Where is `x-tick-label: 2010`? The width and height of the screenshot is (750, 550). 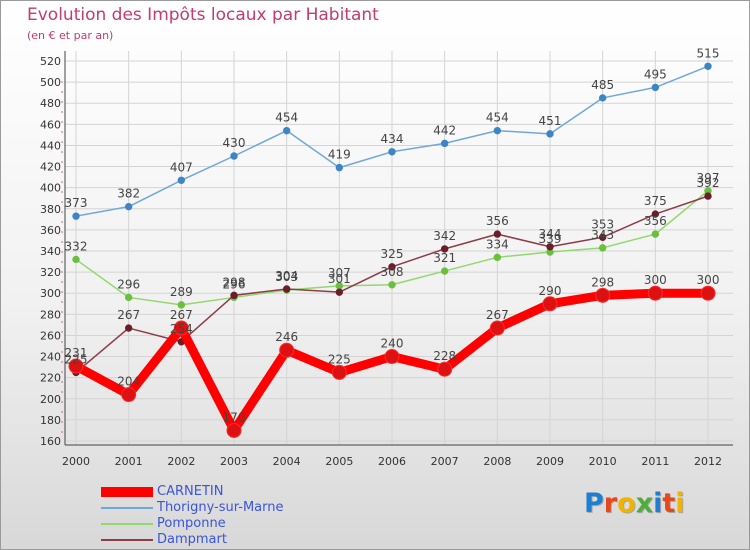
x-tick-label: 2010 is located at coordinates (603, 461).